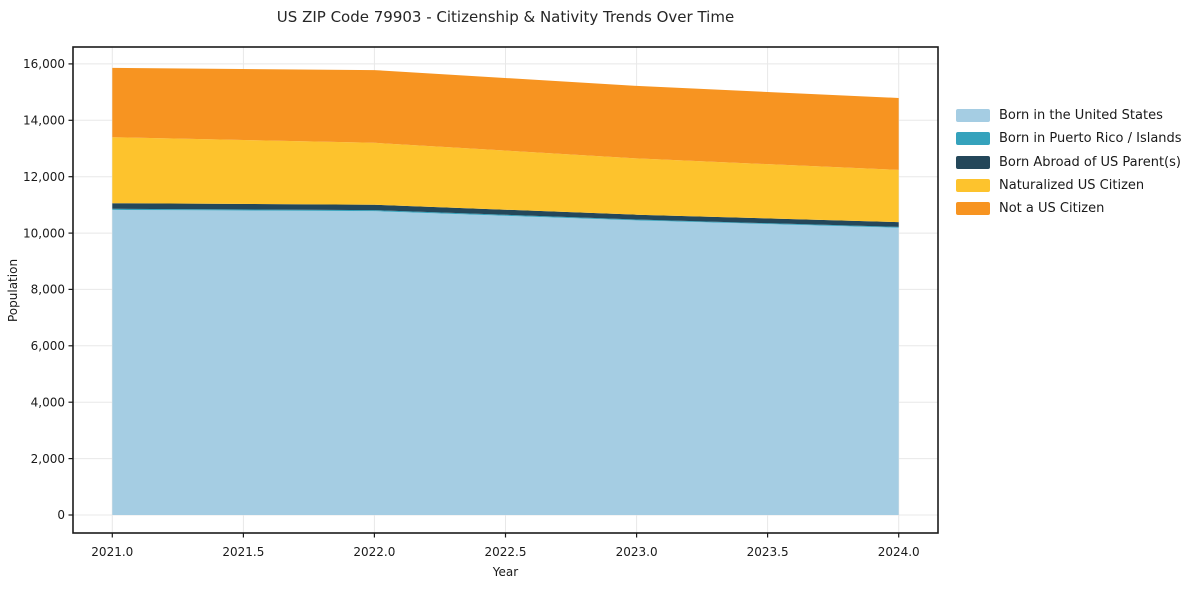  Describe the element at coordinates (374, 552) in the screenshot. I see `x-tick-label: 2022.0` at that location.